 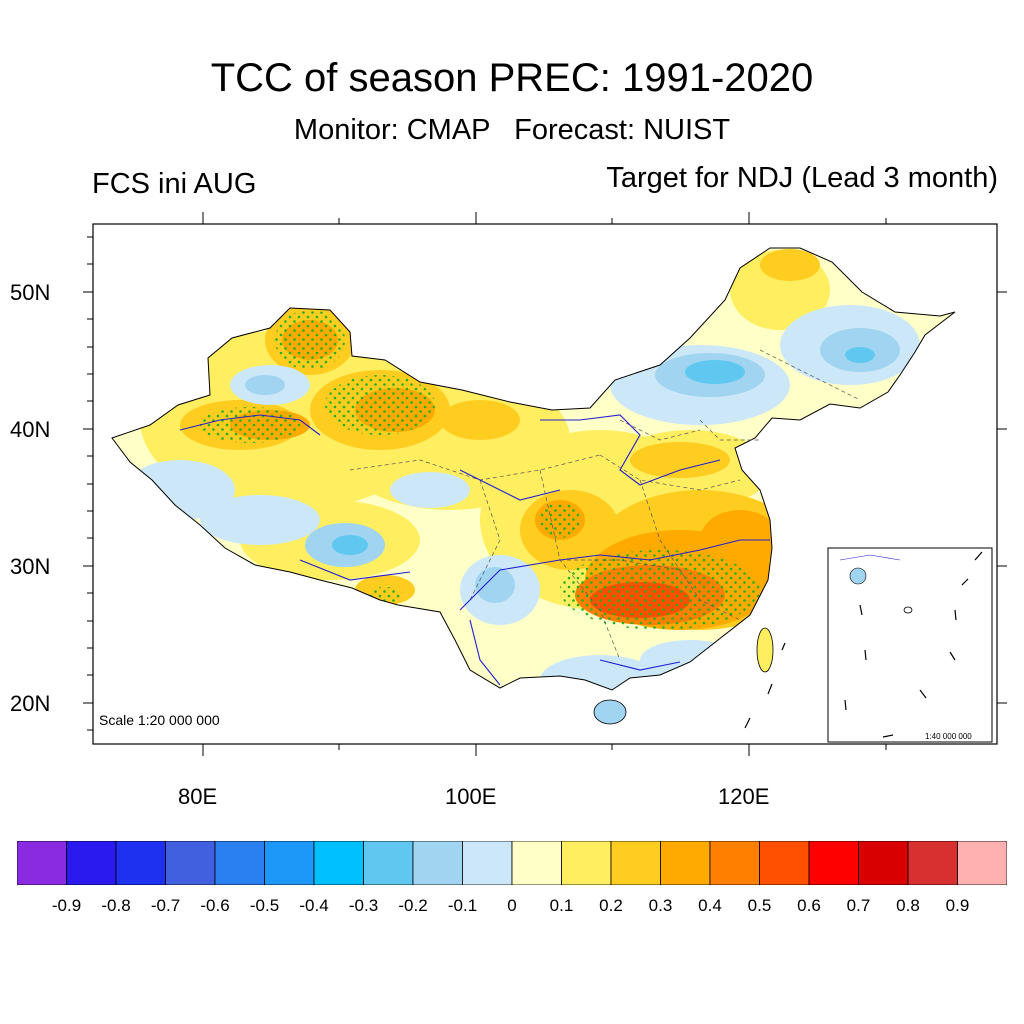 I want to click on lat-label-50n: 50N, so click(x=30, y=292).